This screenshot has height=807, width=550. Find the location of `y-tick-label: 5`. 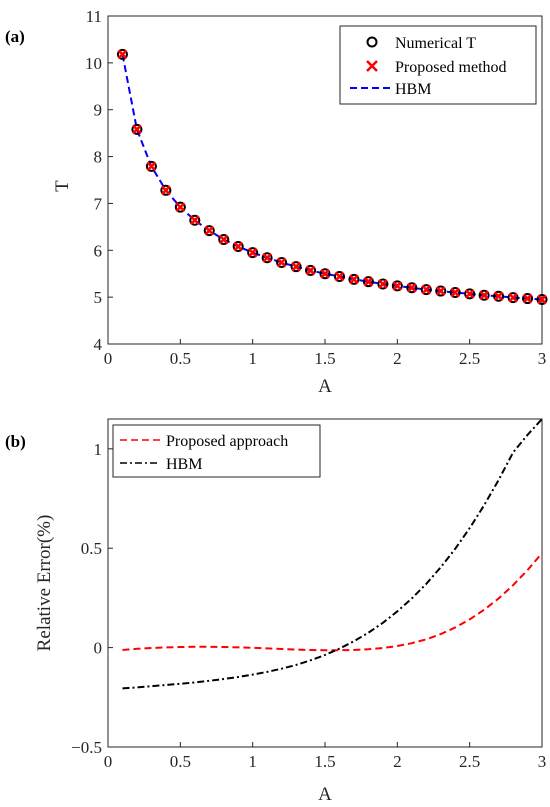

y-tick-label: 5 is located at coordinates (98, 297).